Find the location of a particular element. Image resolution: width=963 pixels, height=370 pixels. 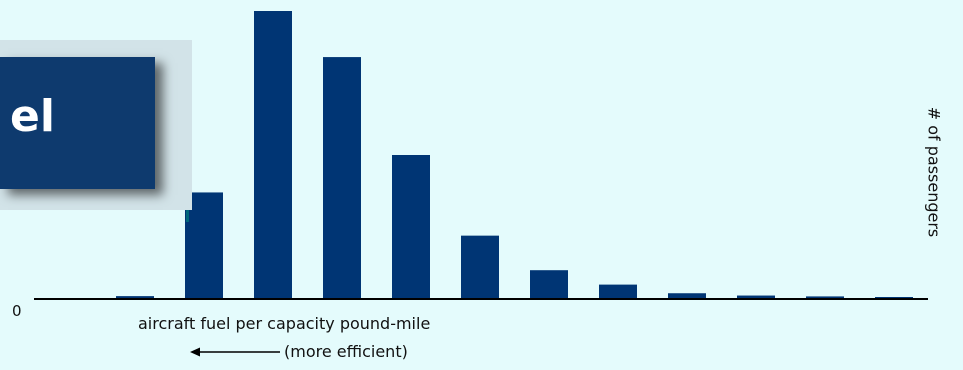

efficiency-note-text: (more efficient) is located at coordinates (346, 351).